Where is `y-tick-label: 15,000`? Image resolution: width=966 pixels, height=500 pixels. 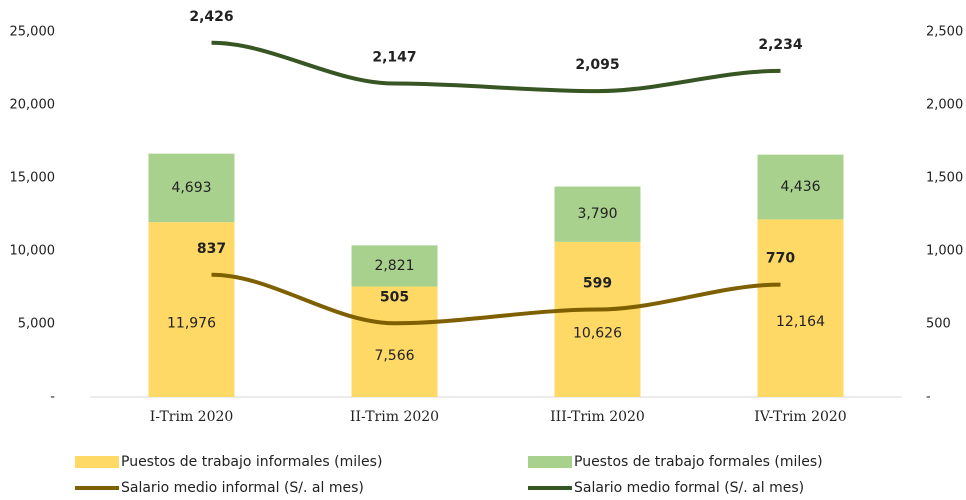 y-tick-label: 15,000 is located at coordinates (33, 178).